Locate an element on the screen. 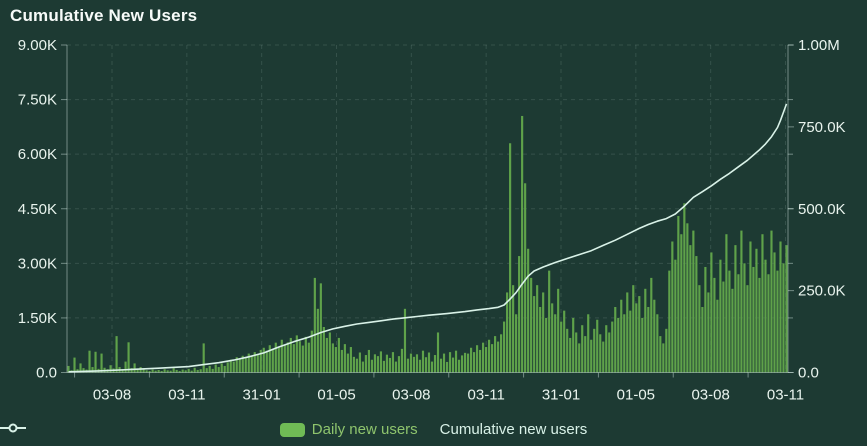 Image resolution: width=867 pixels, height=446 pixels. legend-item-cumulative-new-users: Cumulative new users is located at coordinates (294, 429).